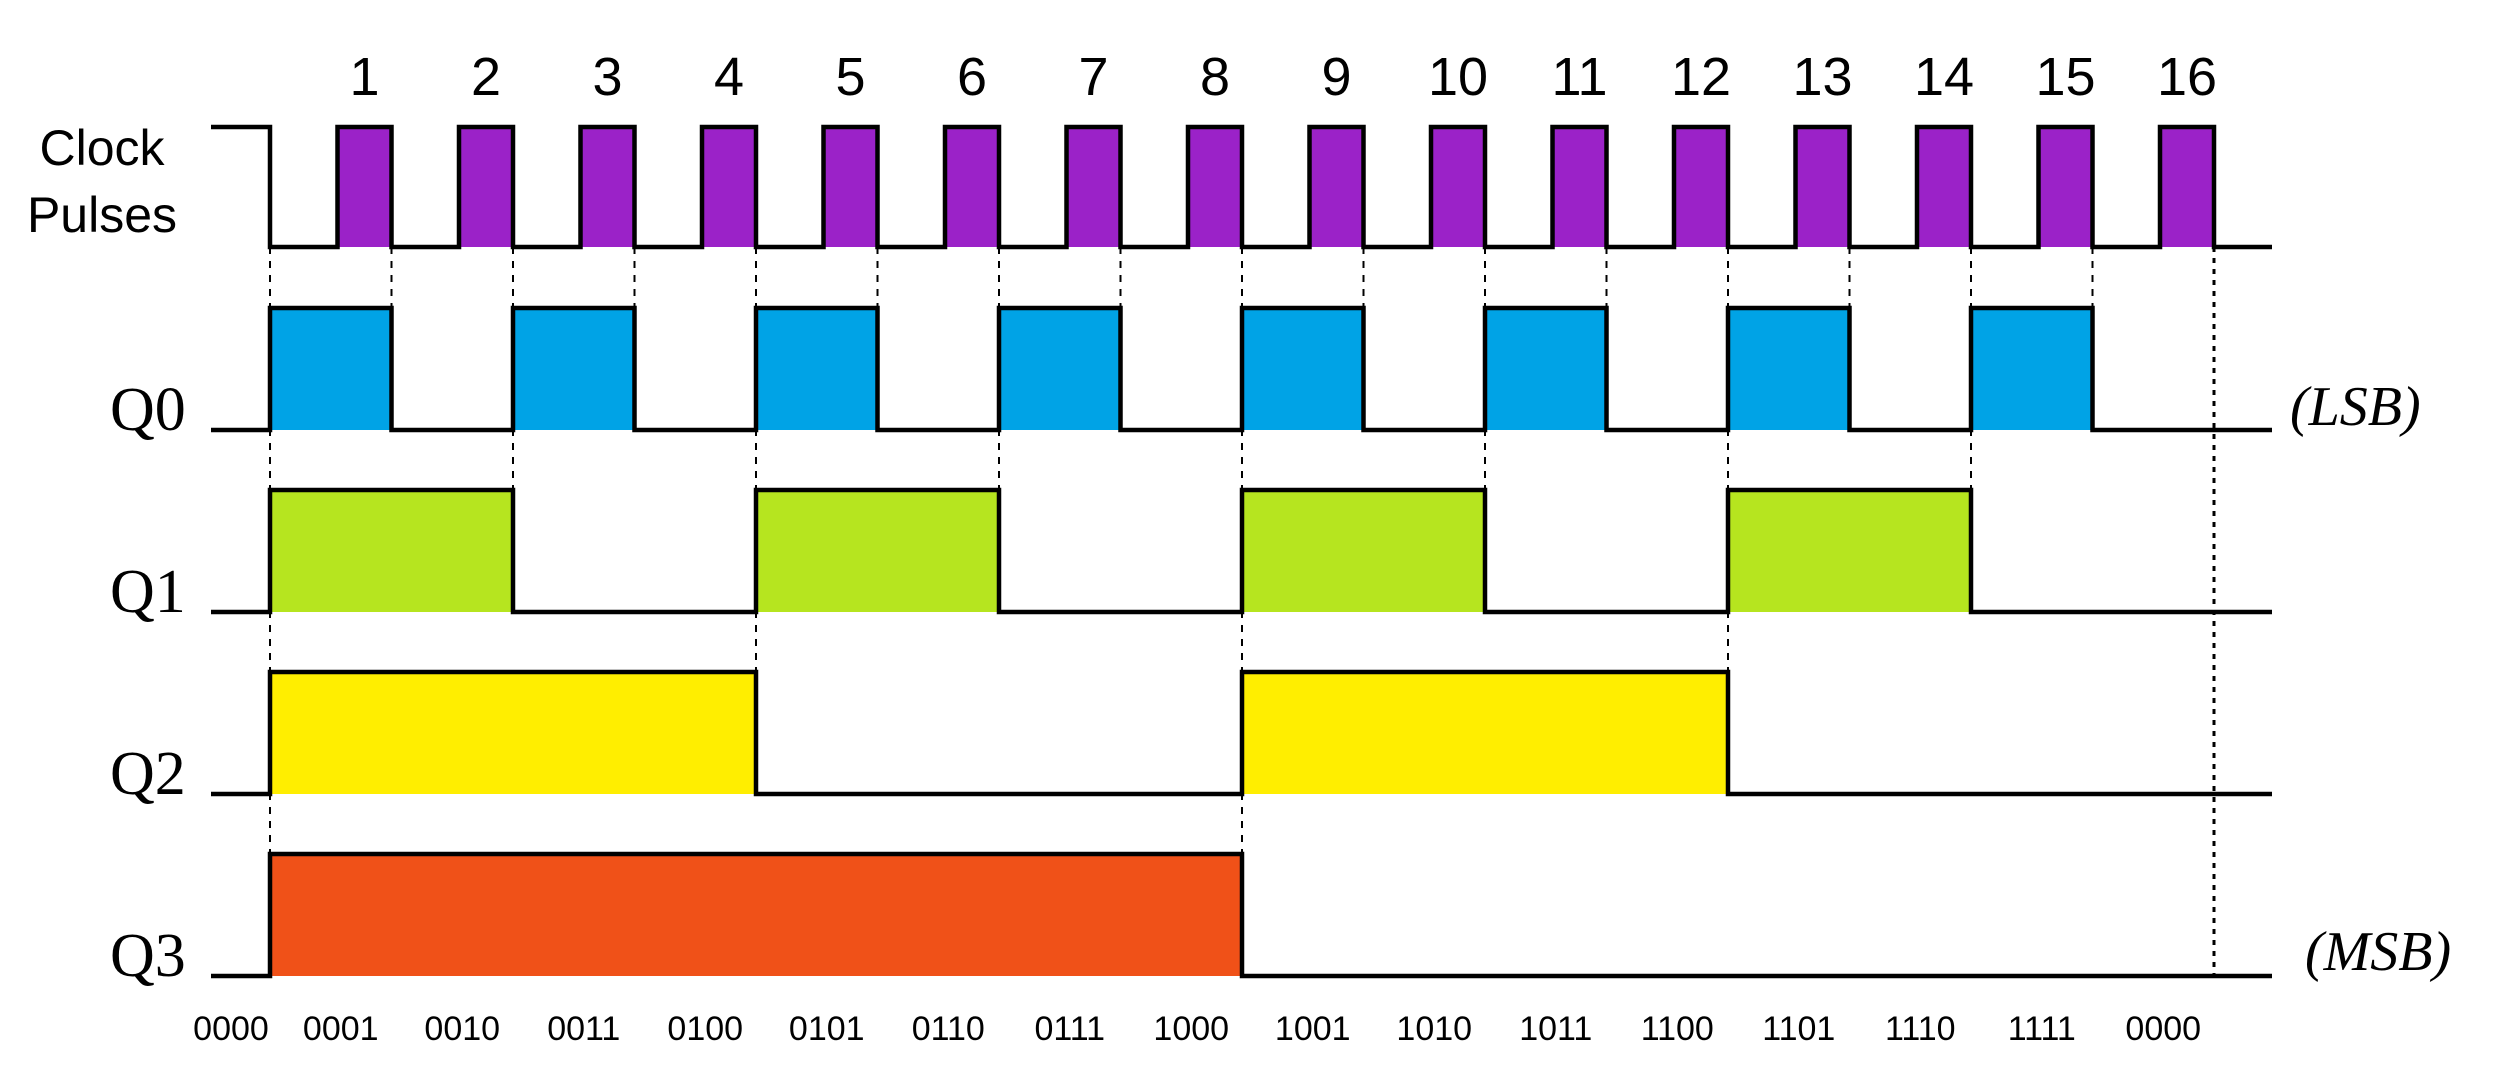  Describe the element at coordinates (1798, 1029) in the screenshot. I see `state-label: 1101` at that location.